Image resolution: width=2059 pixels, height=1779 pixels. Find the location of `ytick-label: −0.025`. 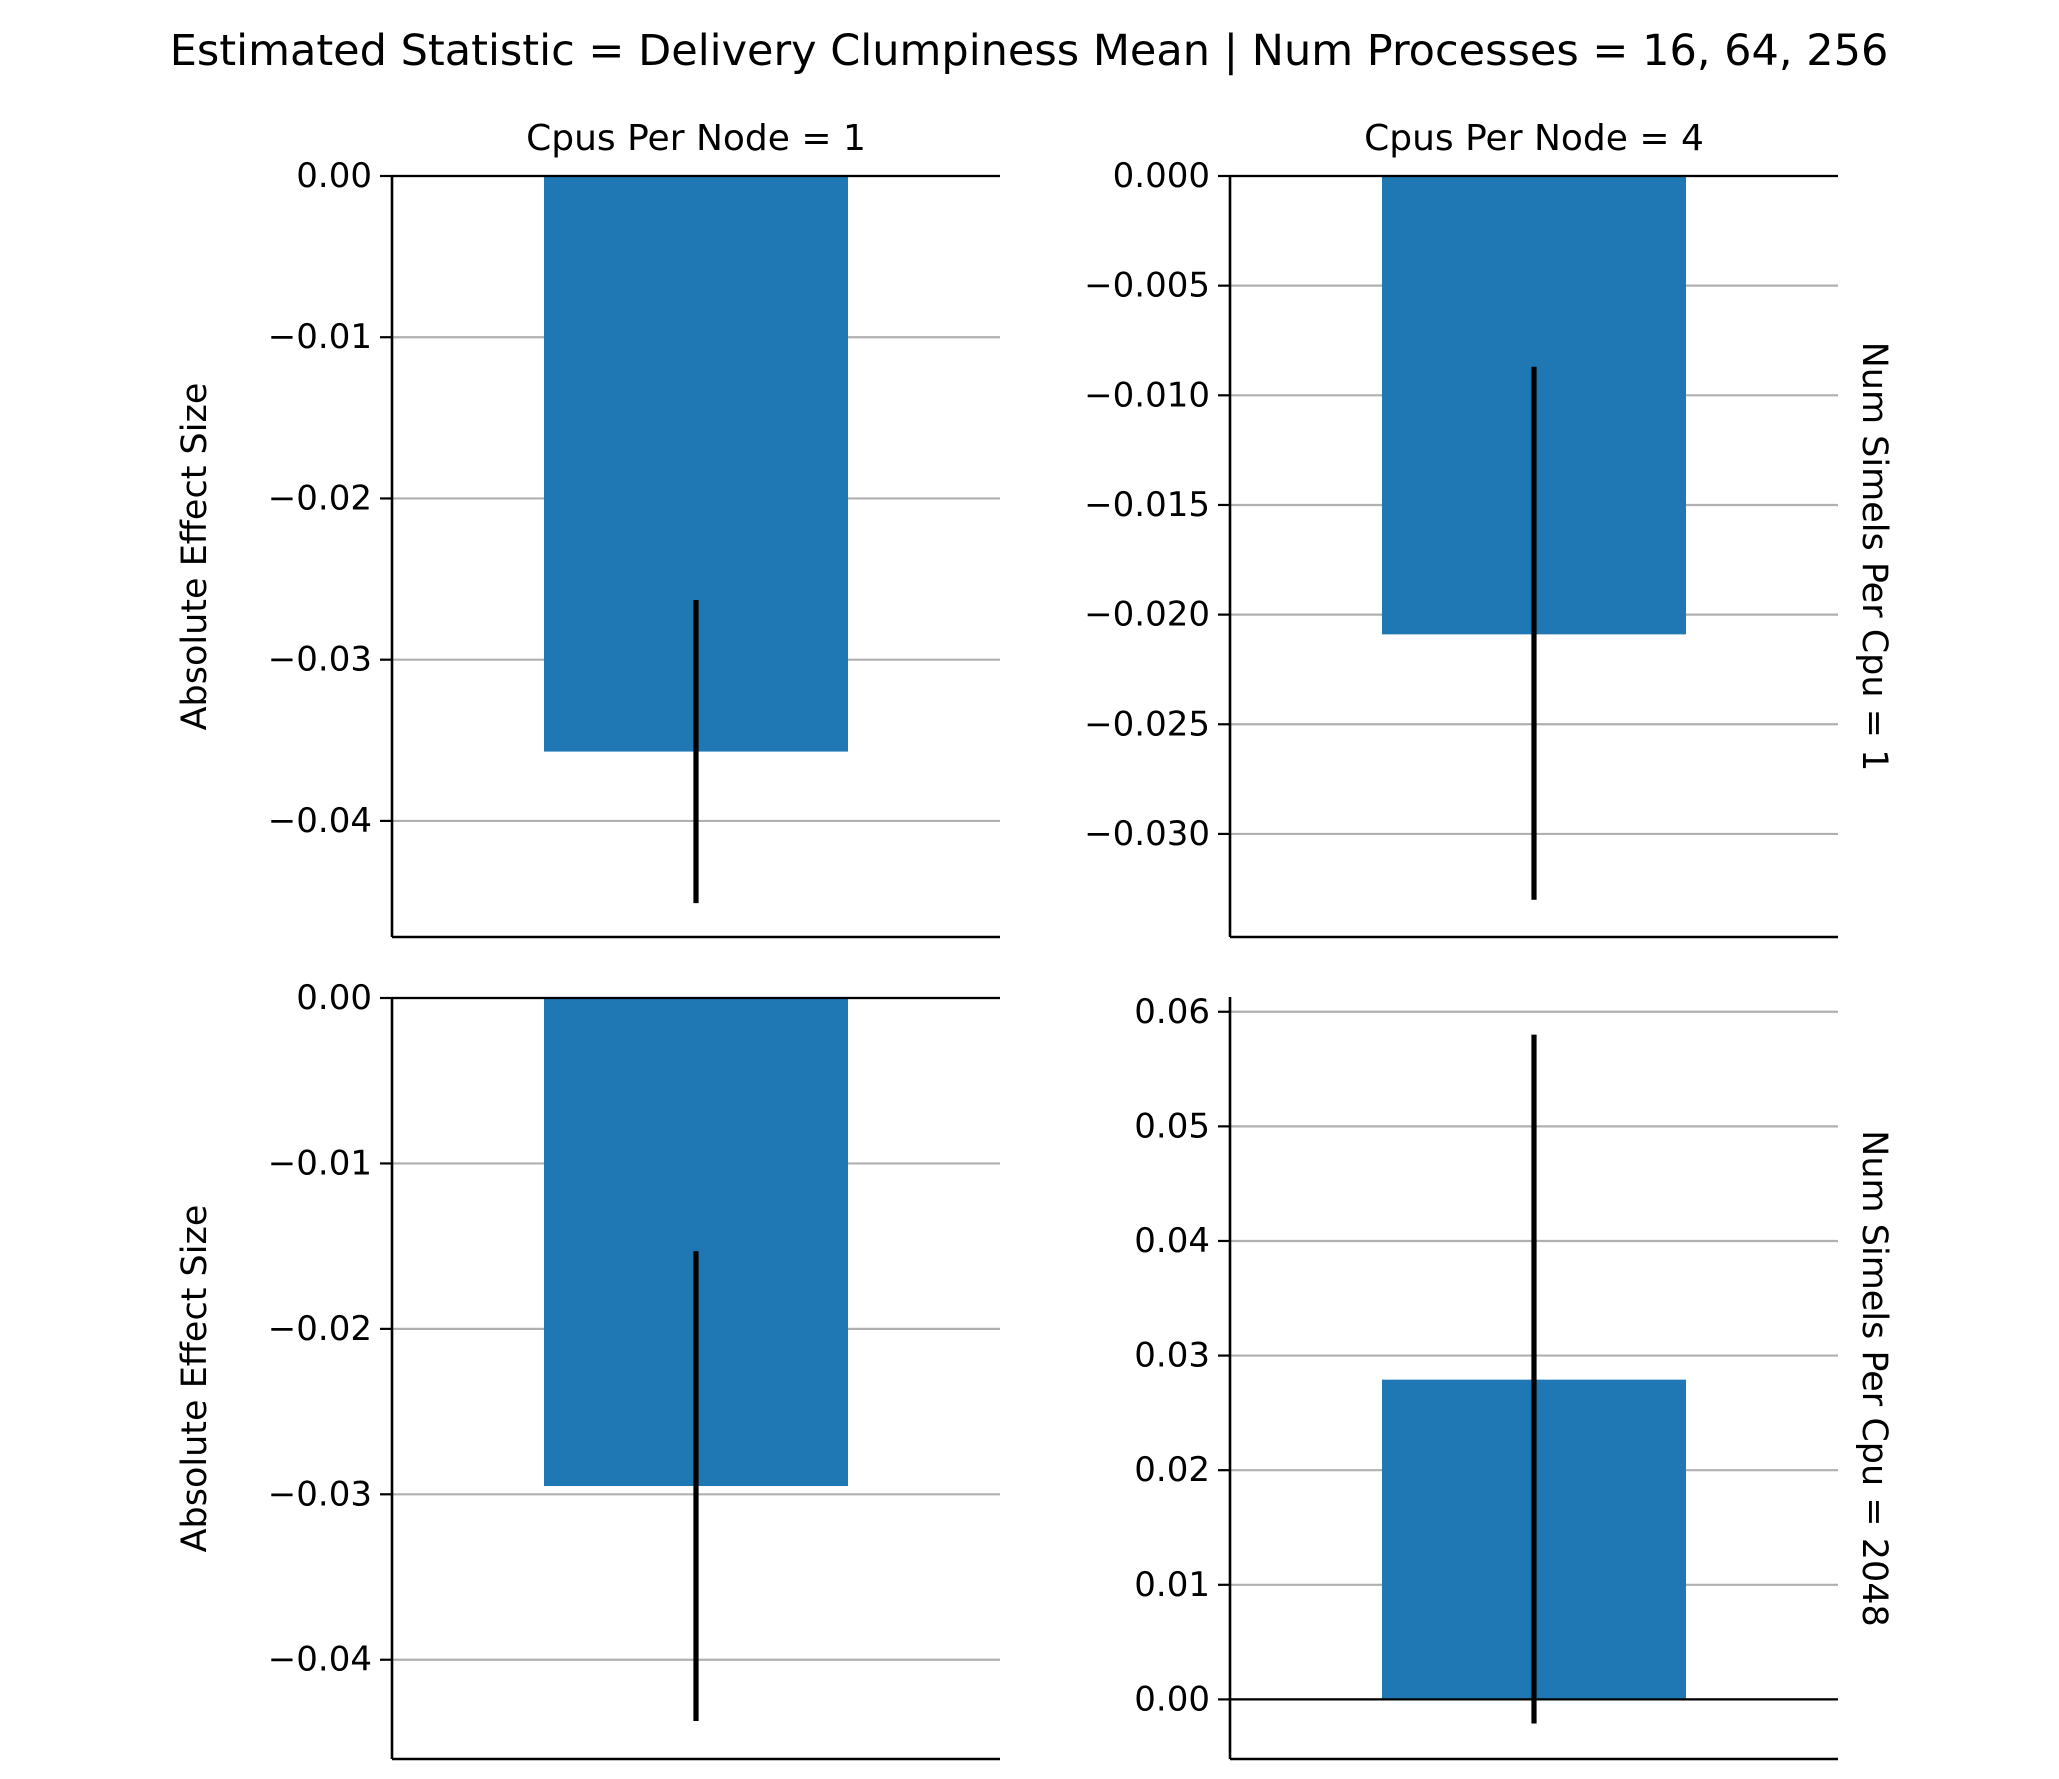

ytick-label: −0.025 is located at coordinates (1147, 724).